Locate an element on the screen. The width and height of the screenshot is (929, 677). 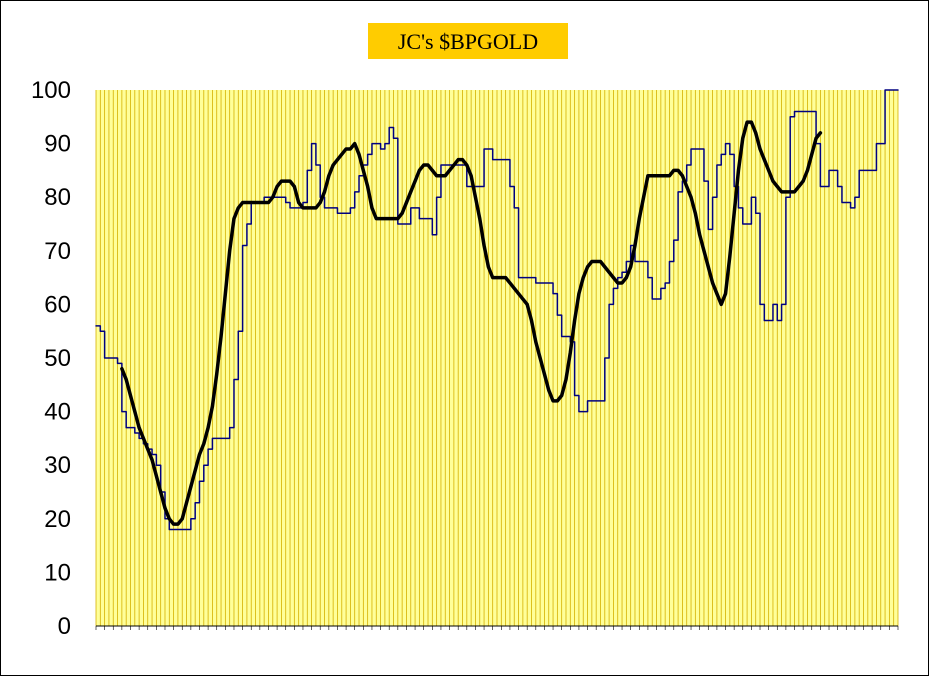
y-tick-label: 10 is located at coordinates (57, 572).